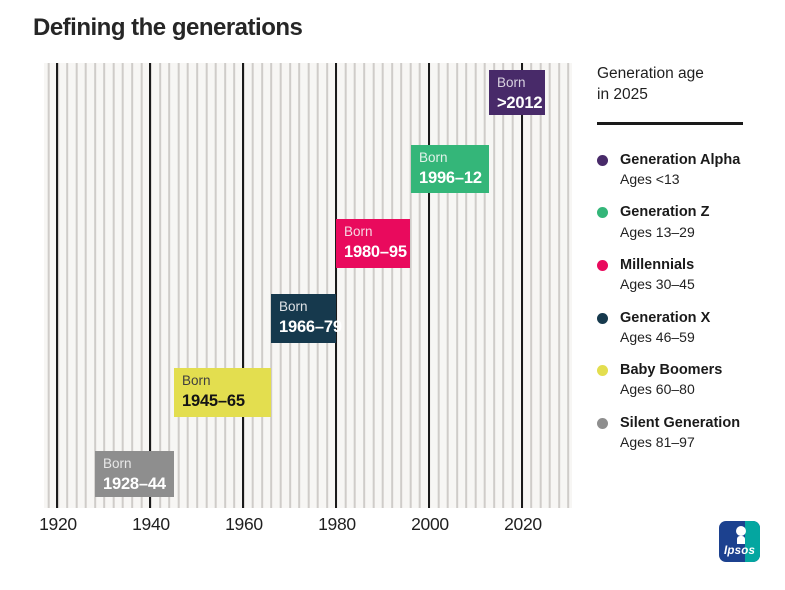 The image size is (785, 590). I want to click on legend-entry-silent-generation: Silent Generation Ages 81–97, so click(689, 433).